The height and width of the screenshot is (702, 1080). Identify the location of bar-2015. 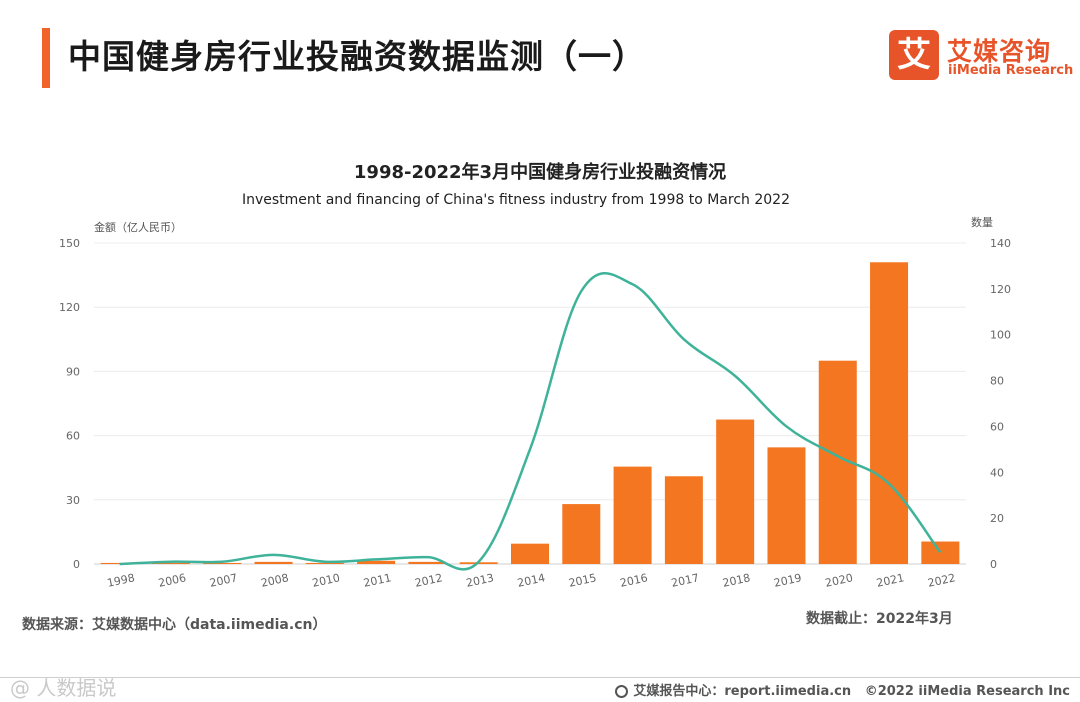
(581, 534).